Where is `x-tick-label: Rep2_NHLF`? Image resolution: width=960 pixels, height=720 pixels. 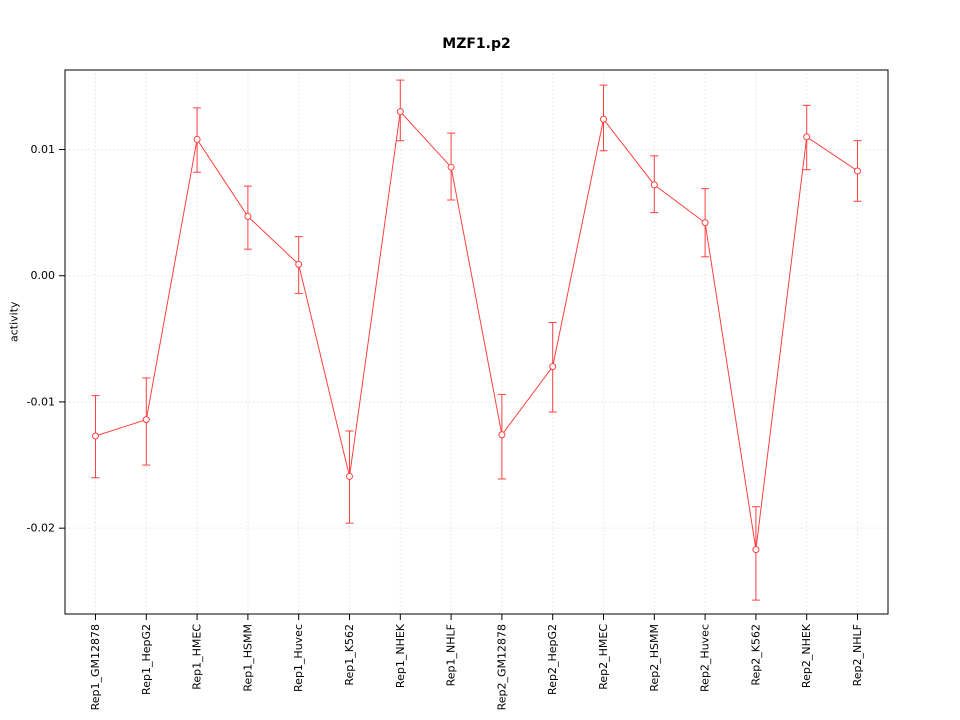
x-tick-label: Rep2_NHLF is located at coordinates (857, 655).